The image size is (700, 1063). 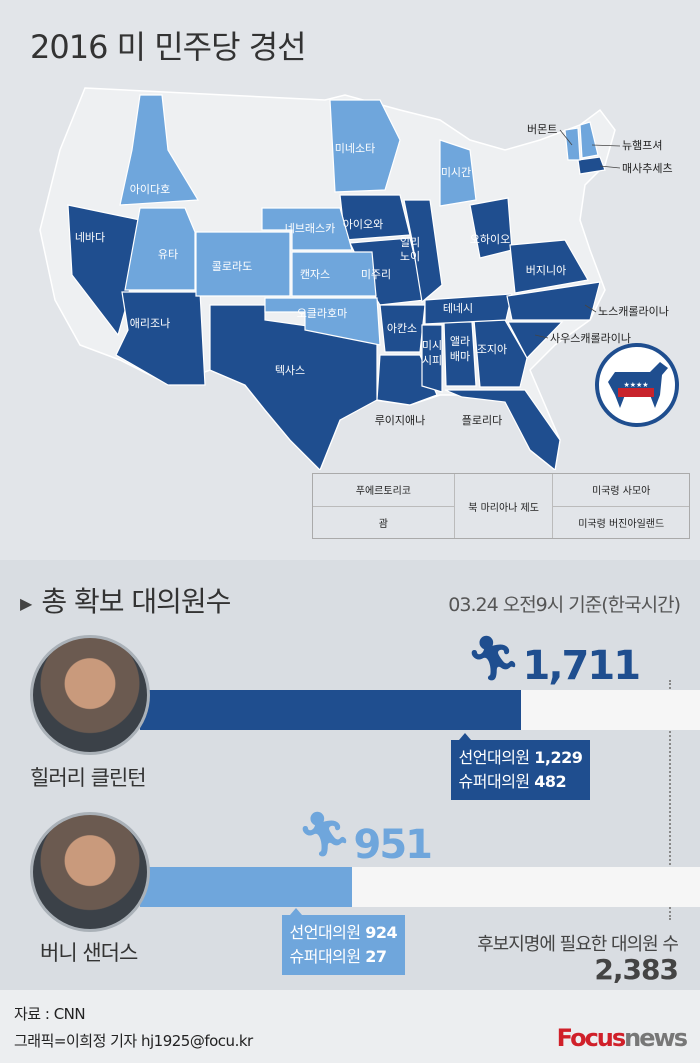 I want to click on needed-value: 2,383, so click(x=636, y=969).